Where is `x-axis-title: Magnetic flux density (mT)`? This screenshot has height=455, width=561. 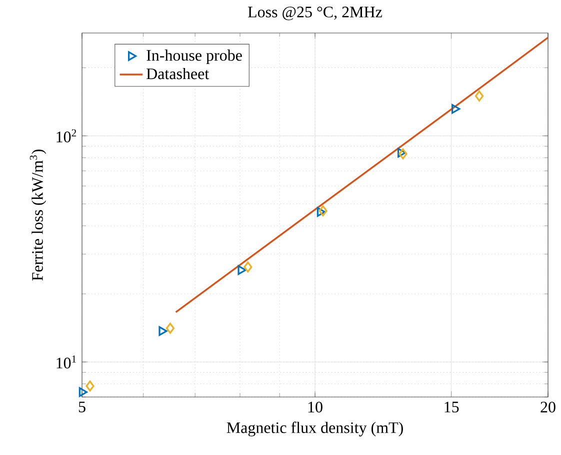
x-axis-title: Magnetic flux density (mT) is located at coordinates (314, 429).